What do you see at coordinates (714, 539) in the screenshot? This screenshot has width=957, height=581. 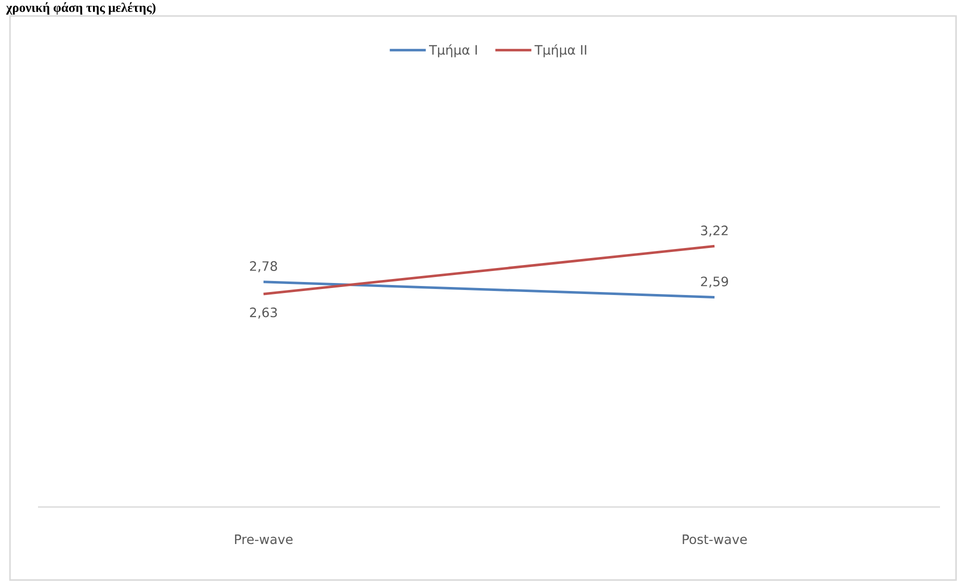 I see `x-tick-label: Post-wave` at bounding box center [714, 539].